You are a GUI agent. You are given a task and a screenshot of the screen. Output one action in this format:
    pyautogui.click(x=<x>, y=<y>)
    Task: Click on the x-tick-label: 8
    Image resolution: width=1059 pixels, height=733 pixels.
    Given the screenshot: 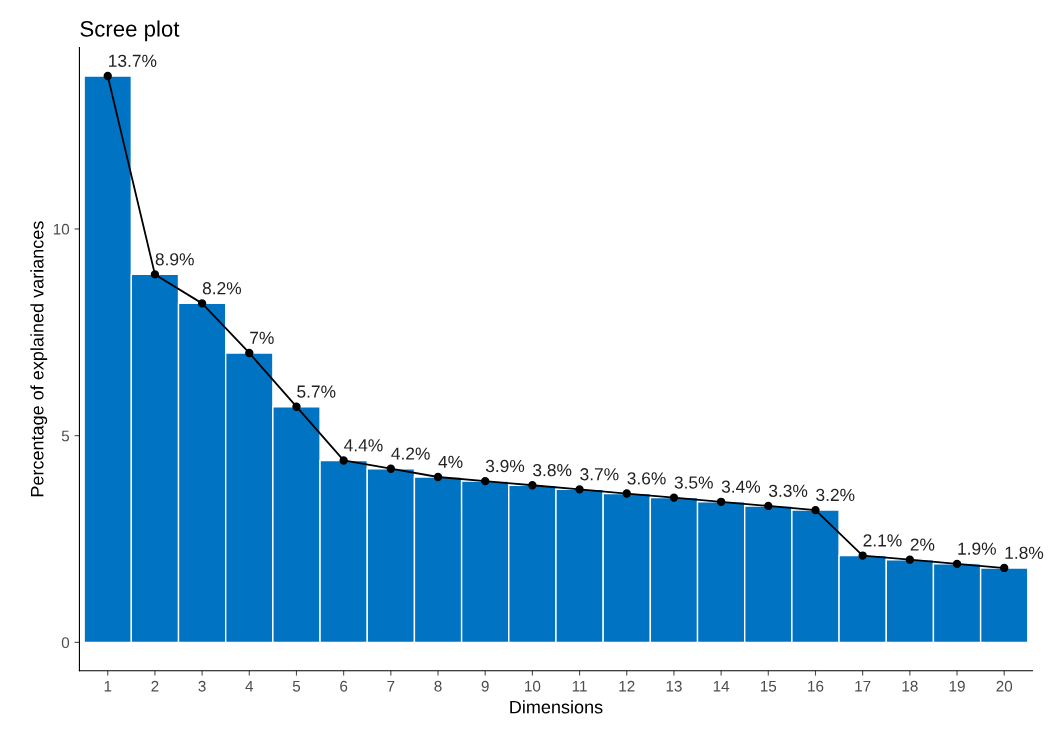 What is the action you would take?
    pyautogui.click(x=438, y=686)
    